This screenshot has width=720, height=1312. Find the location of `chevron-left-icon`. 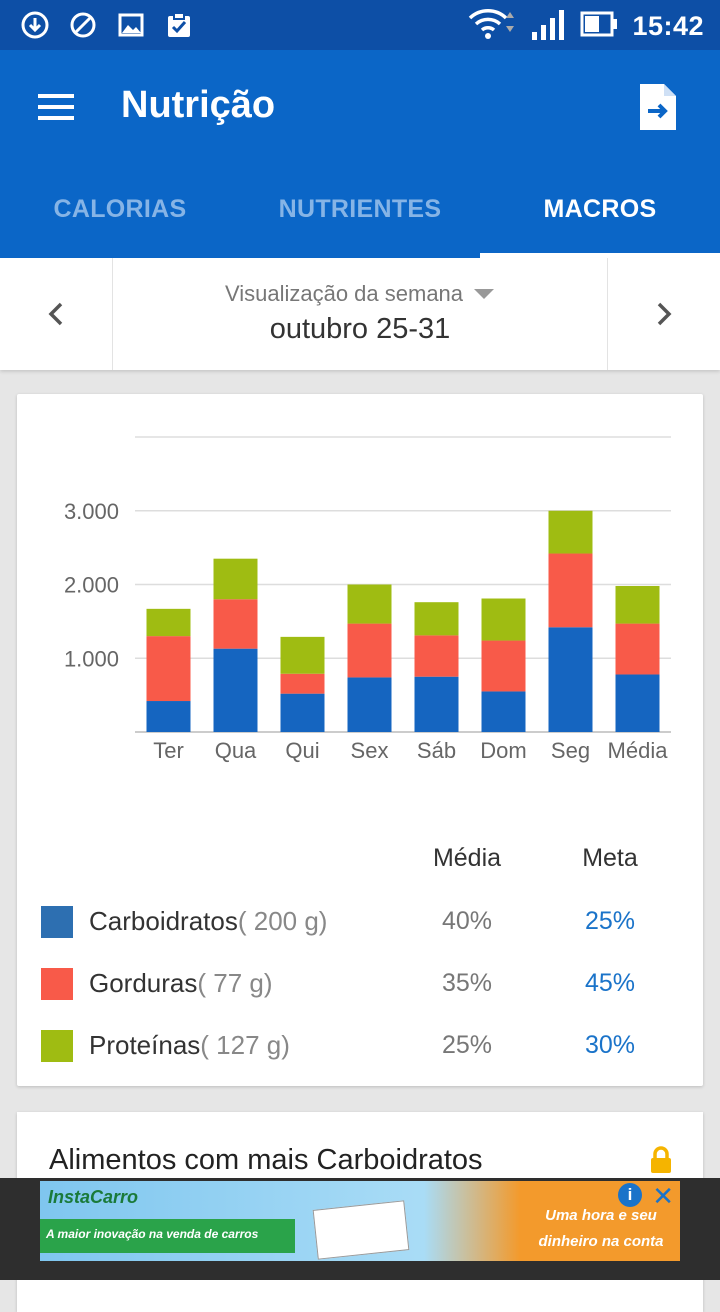

chevron-left-icon is located at coordinates (55, 314).